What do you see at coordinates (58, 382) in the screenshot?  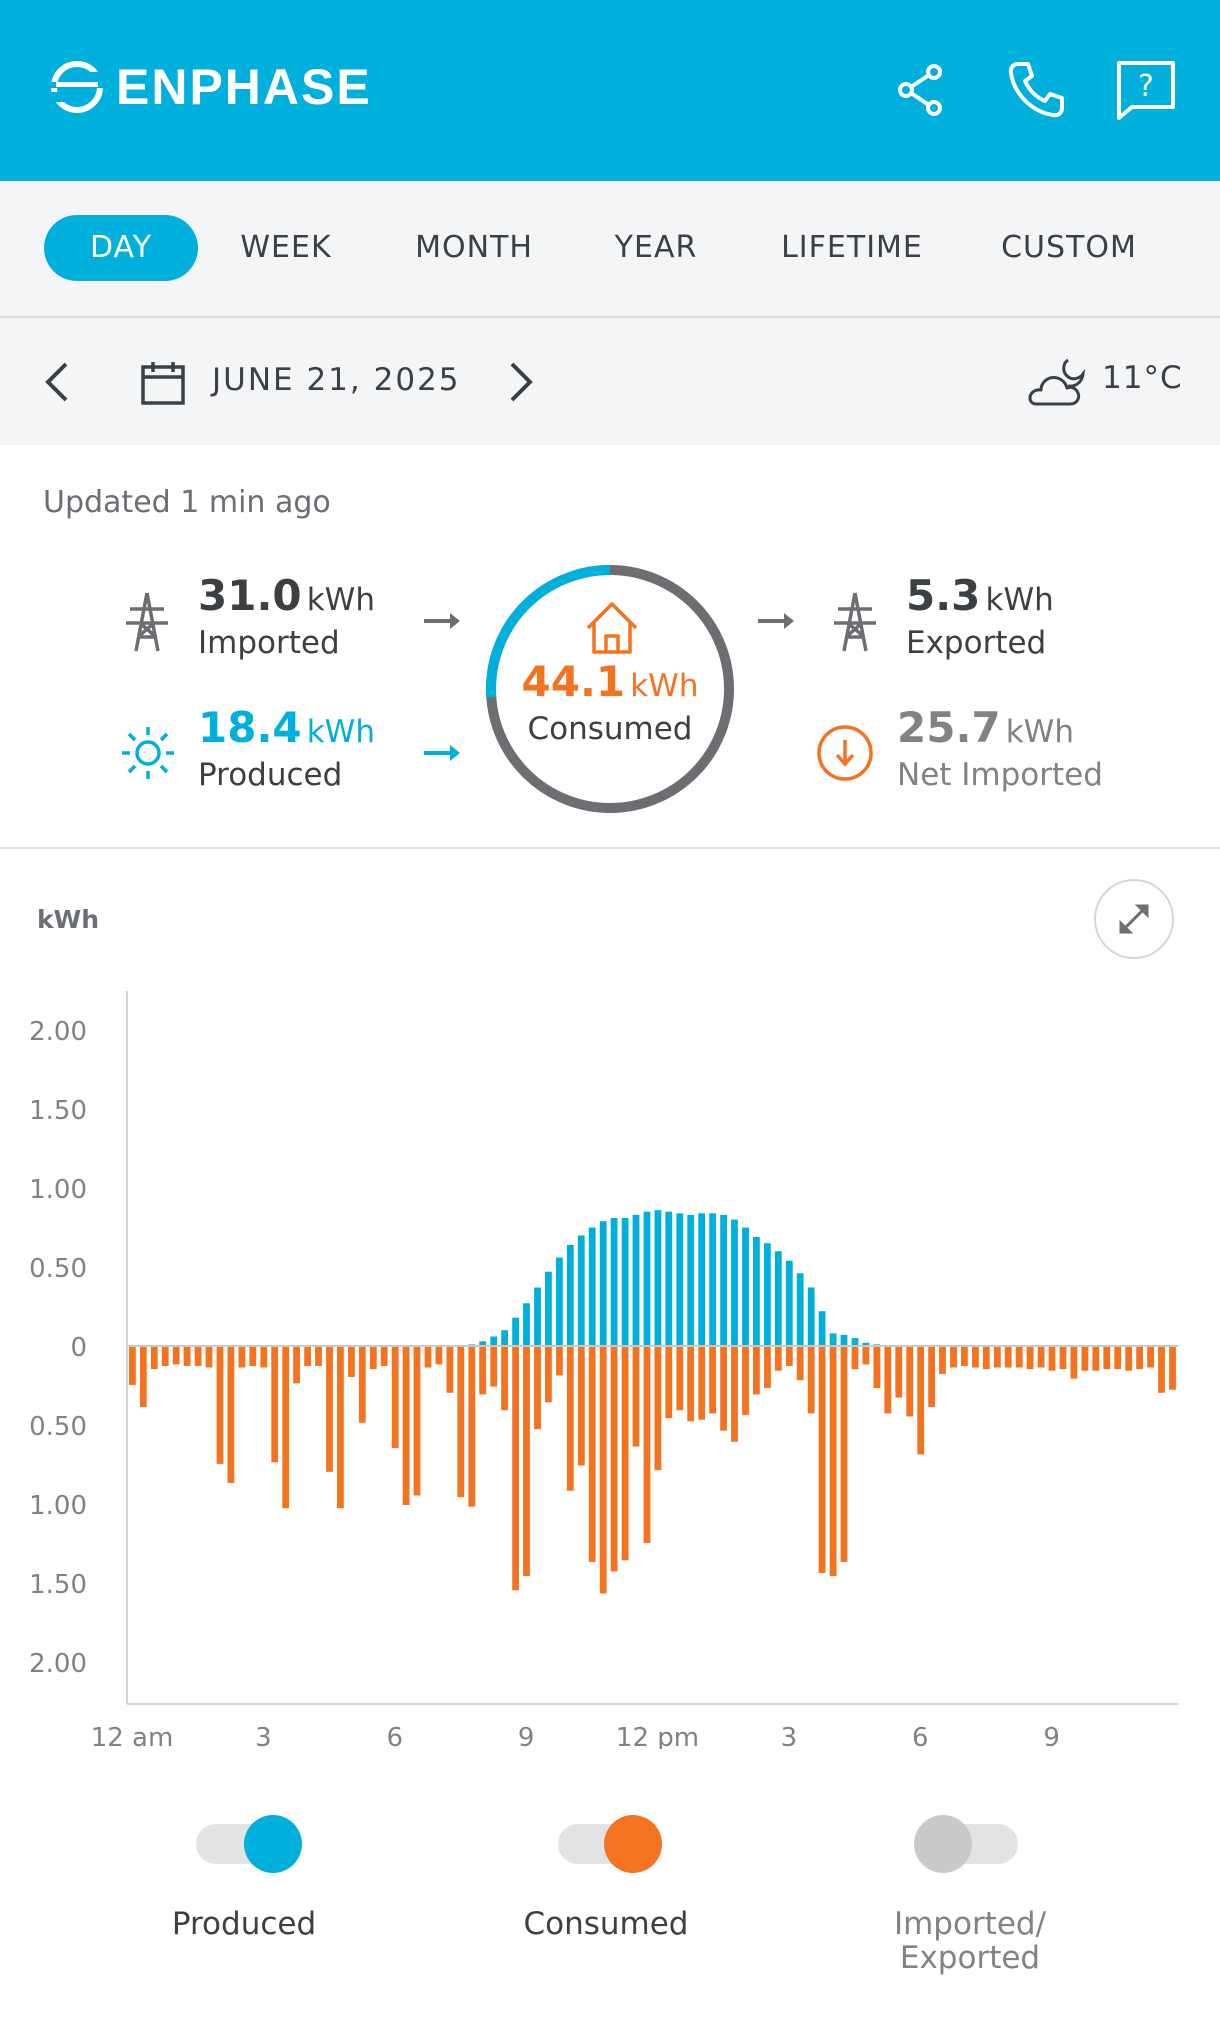 I see `chevron-left-icon` at bounding box center [58, 382].